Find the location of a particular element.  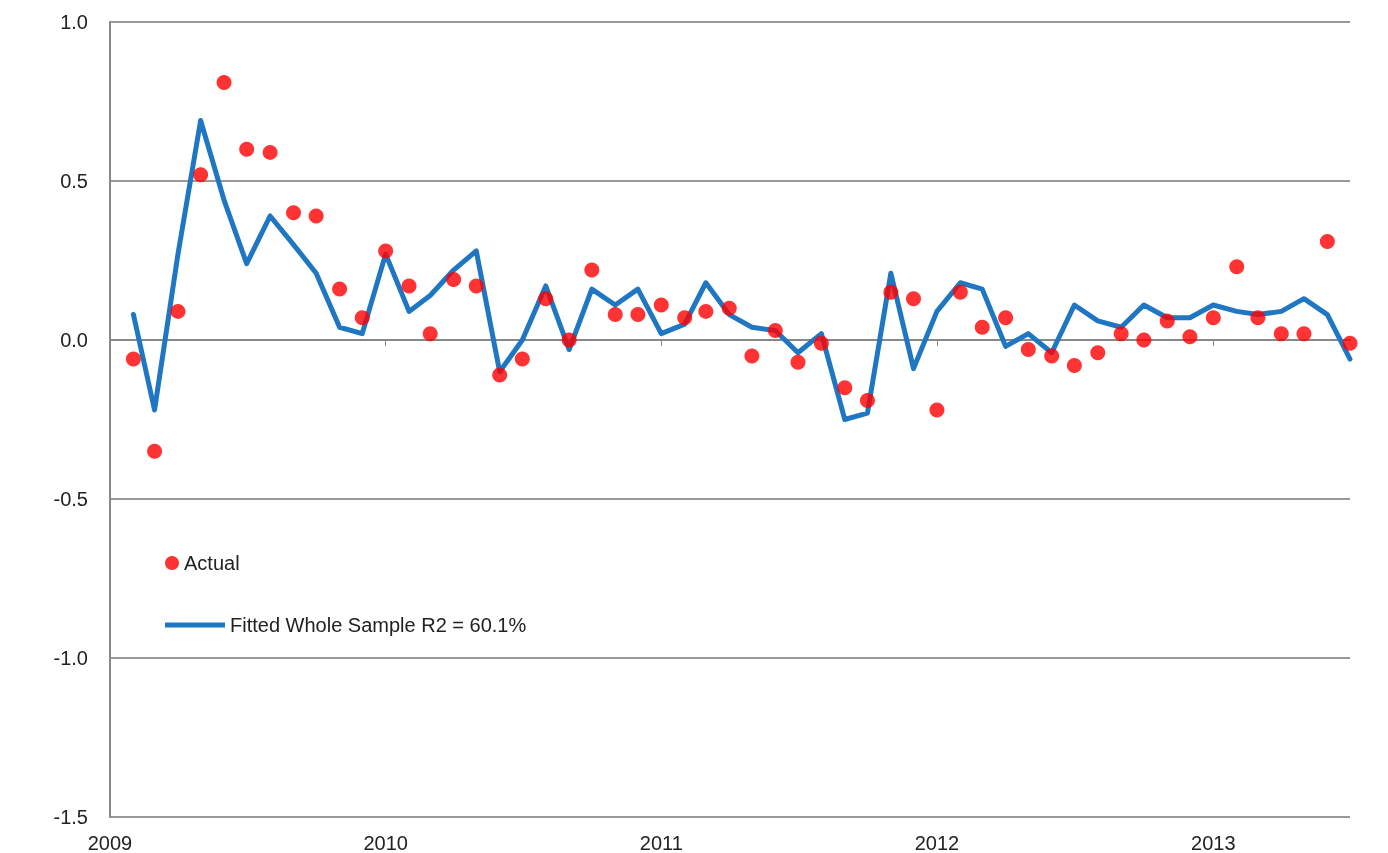

y-tick-label: 0.0 is located at coordinates (74, 340).